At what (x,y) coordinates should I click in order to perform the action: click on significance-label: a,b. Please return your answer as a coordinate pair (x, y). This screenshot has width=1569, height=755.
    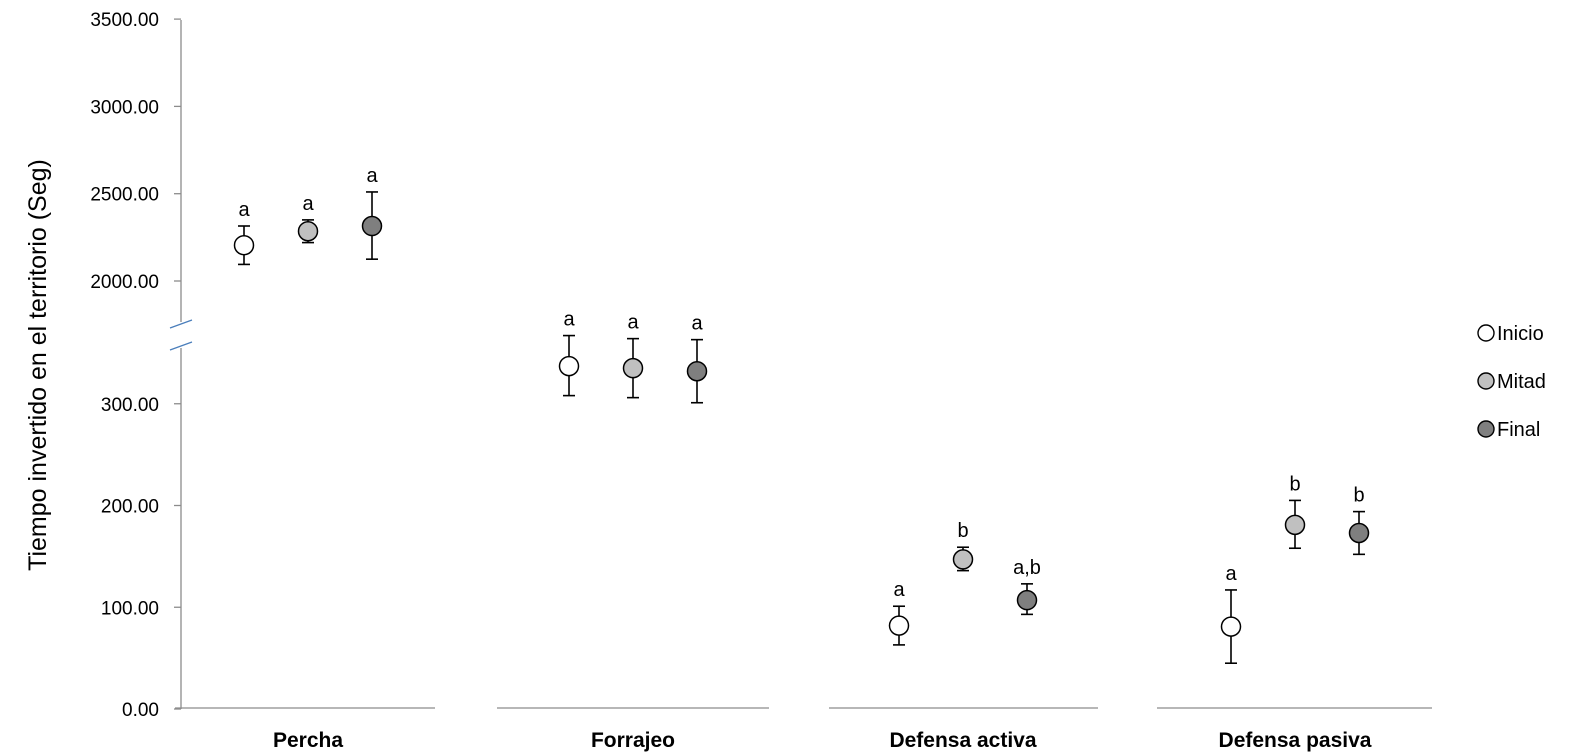
    Looking at the image, I should click on (1027, 568).